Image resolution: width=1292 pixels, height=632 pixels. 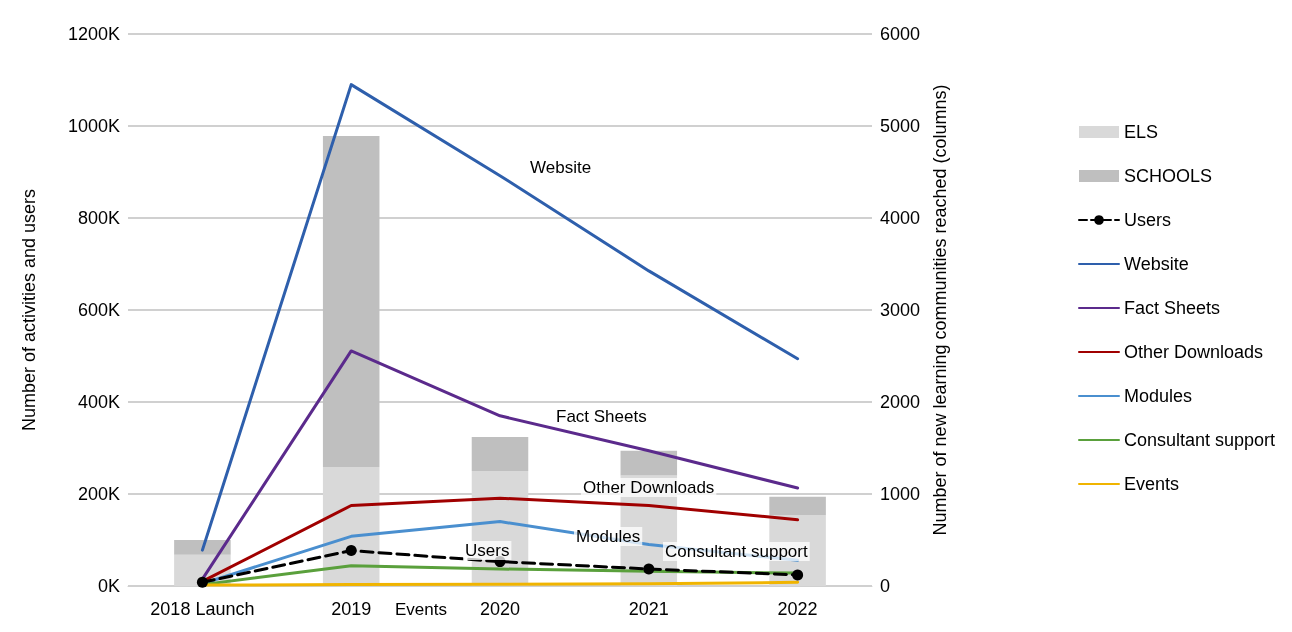 I want to click on legend-label: Other Downloads, so click(x=1194, y=352).